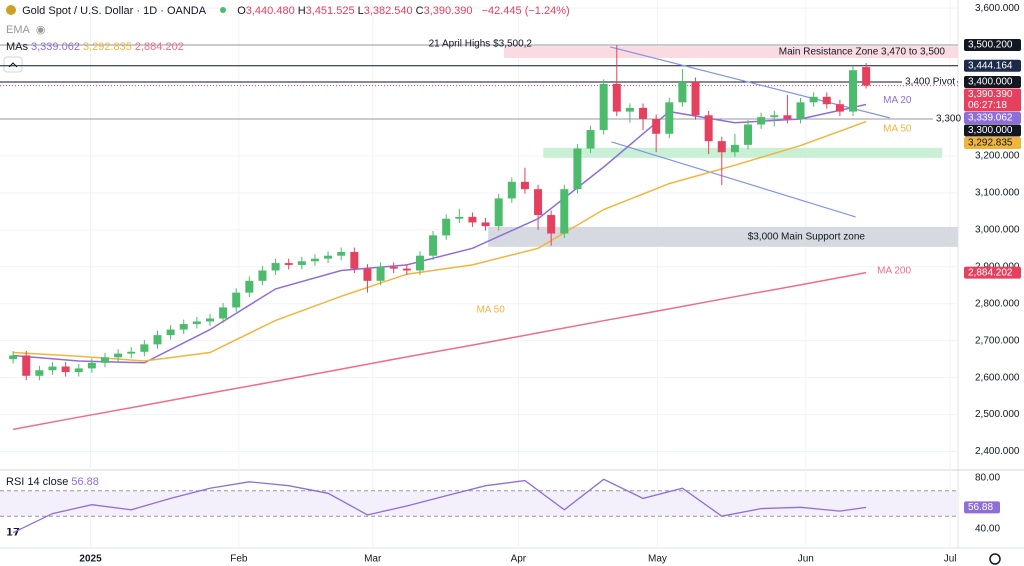  Describe the element at coordinates (241, 11) in the screenshot. I see `ohlc-key: O` at that location.